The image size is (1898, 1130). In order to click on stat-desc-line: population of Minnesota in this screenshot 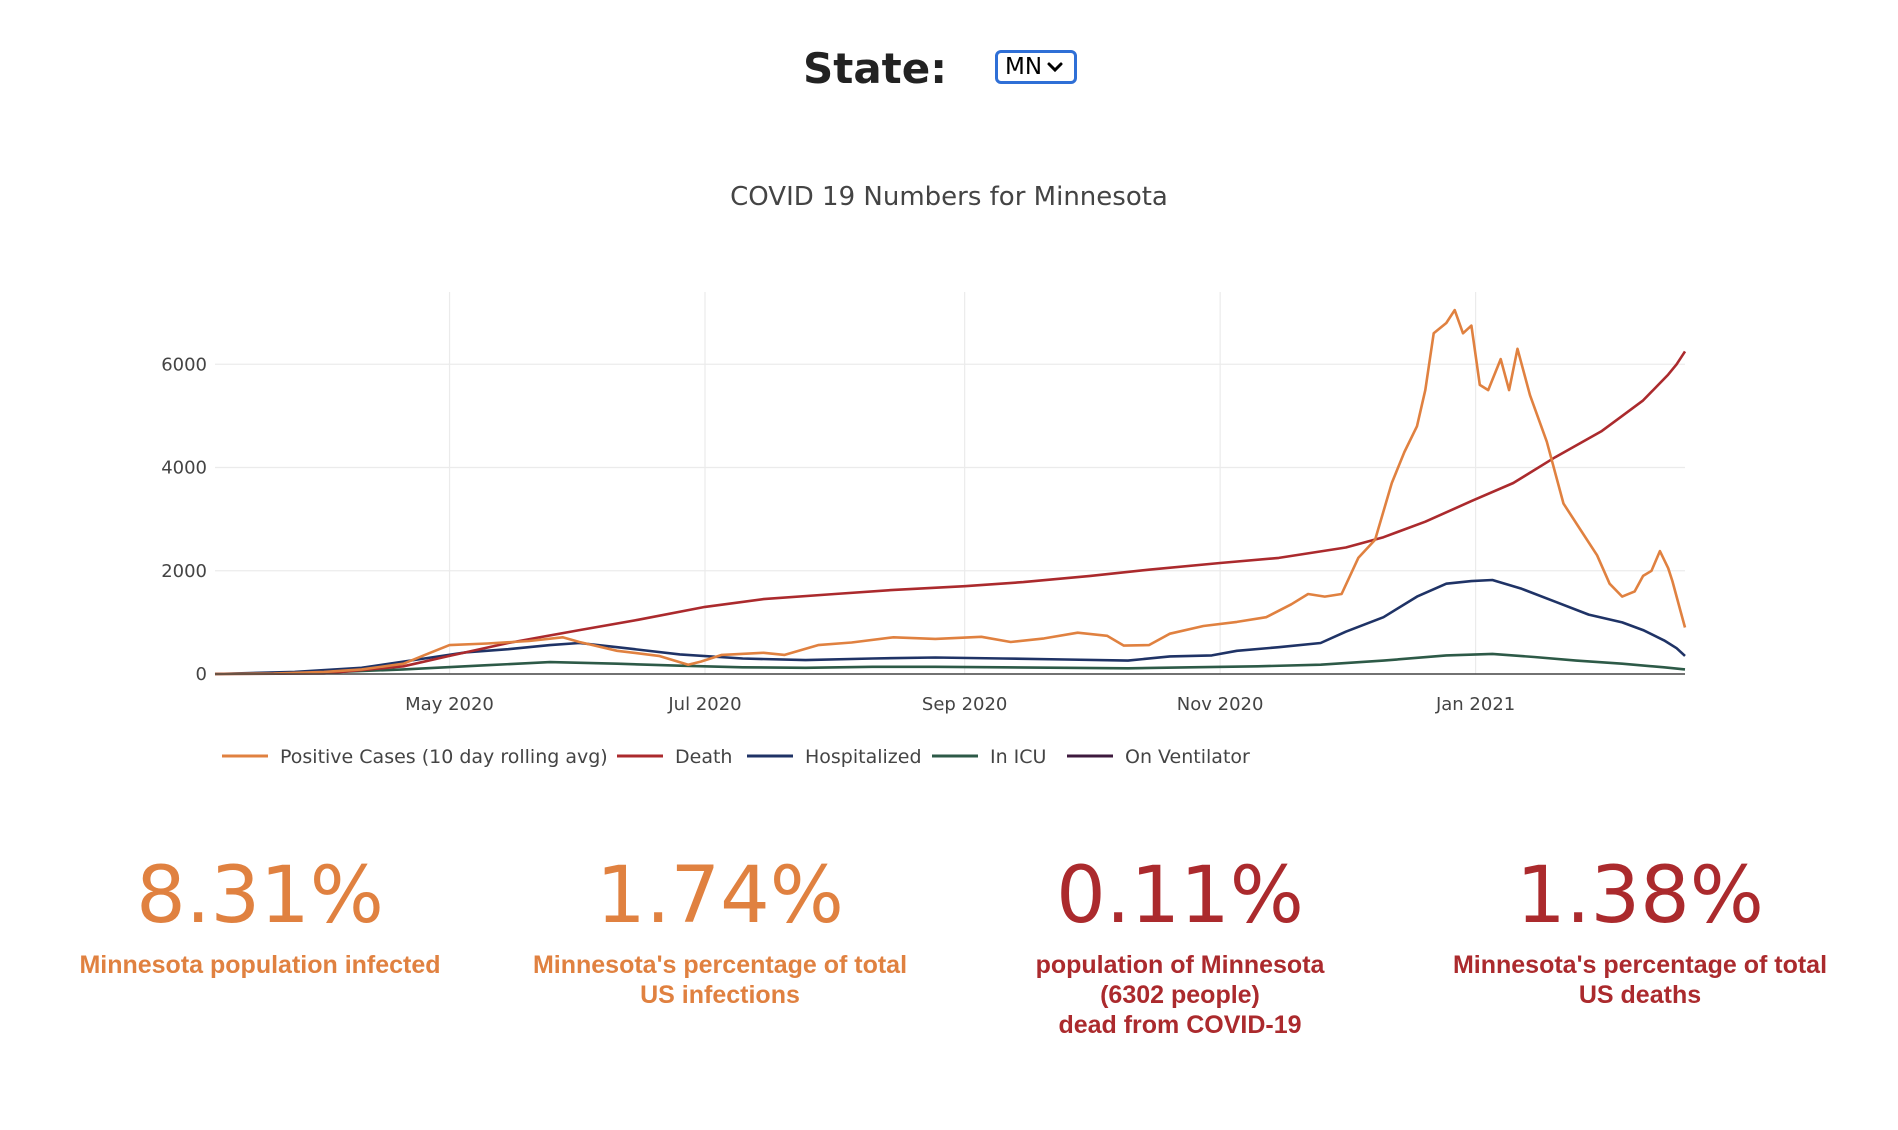, I will do `click(1180, 965)`.